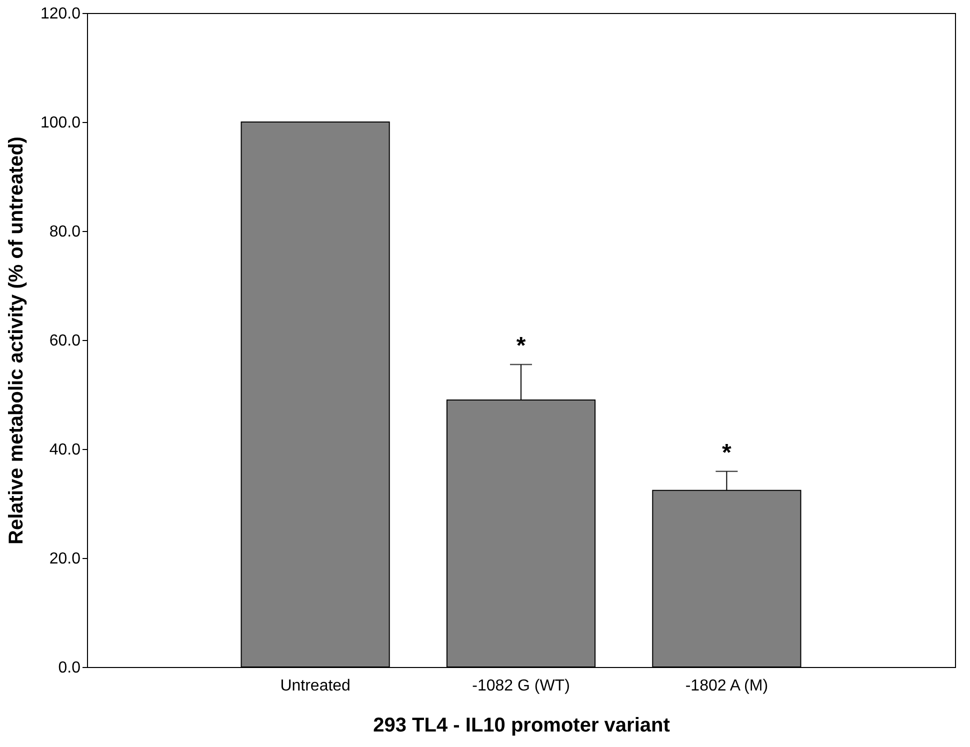  What do you see at coordinates (69, 668) in the screenshot?
I see `y-tick-label: 0.0` at bounding box center [69, 668].